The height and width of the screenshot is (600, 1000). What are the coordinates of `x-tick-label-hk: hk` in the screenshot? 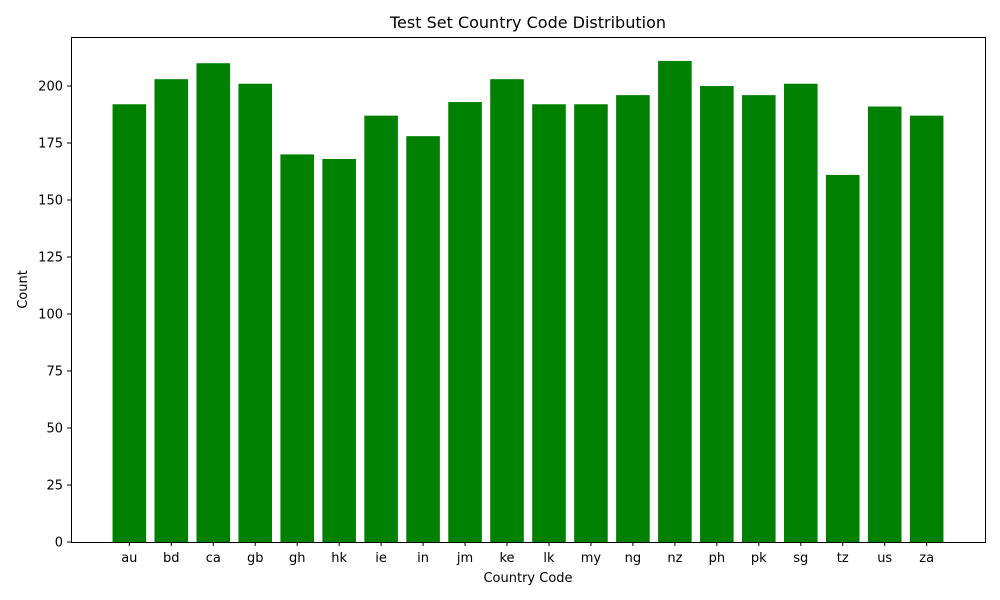 It's located at (339, 558).